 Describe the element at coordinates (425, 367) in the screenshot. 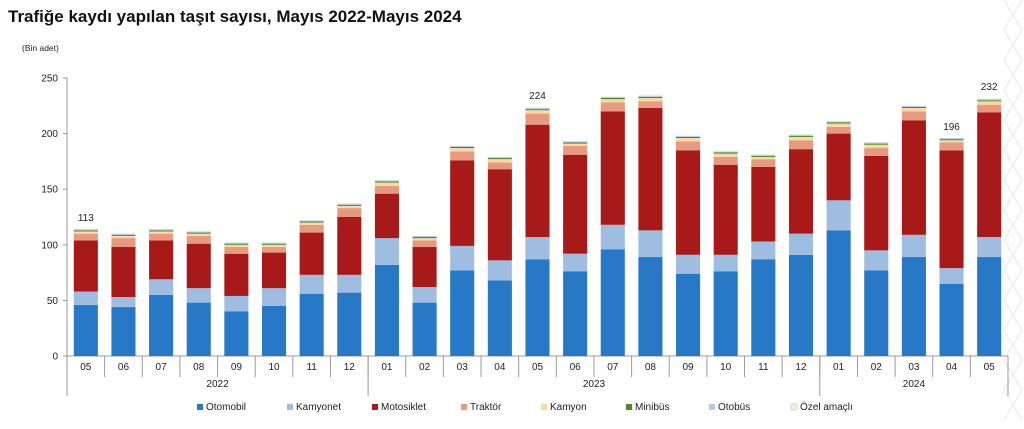

I see `x-tick-label: 02` at that location.